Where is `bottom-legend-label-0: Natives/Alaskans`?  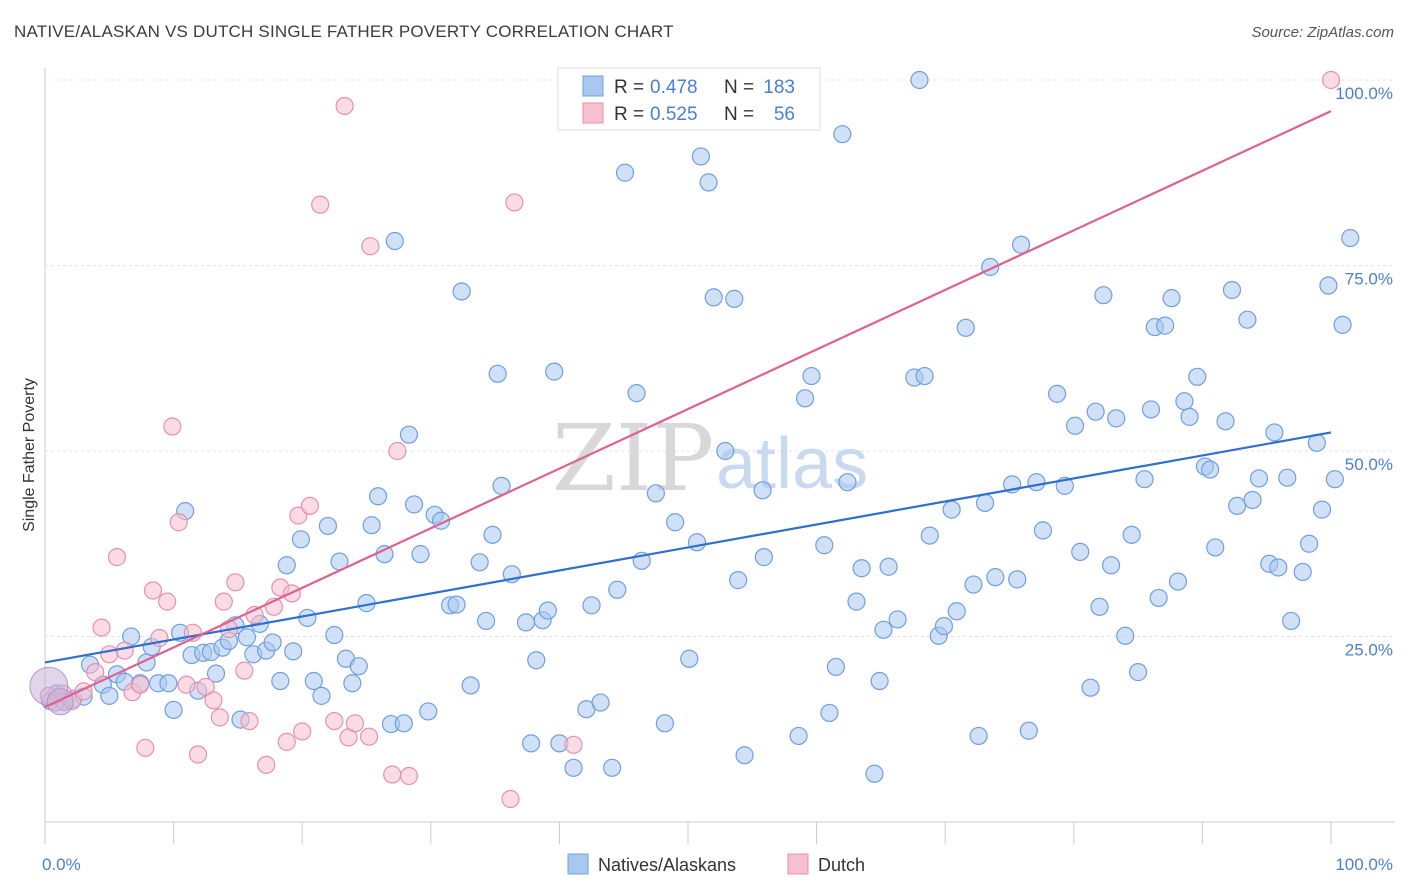
bottom-legend-label-0: Natives/Alaskans is located at coordinates (667, 865).